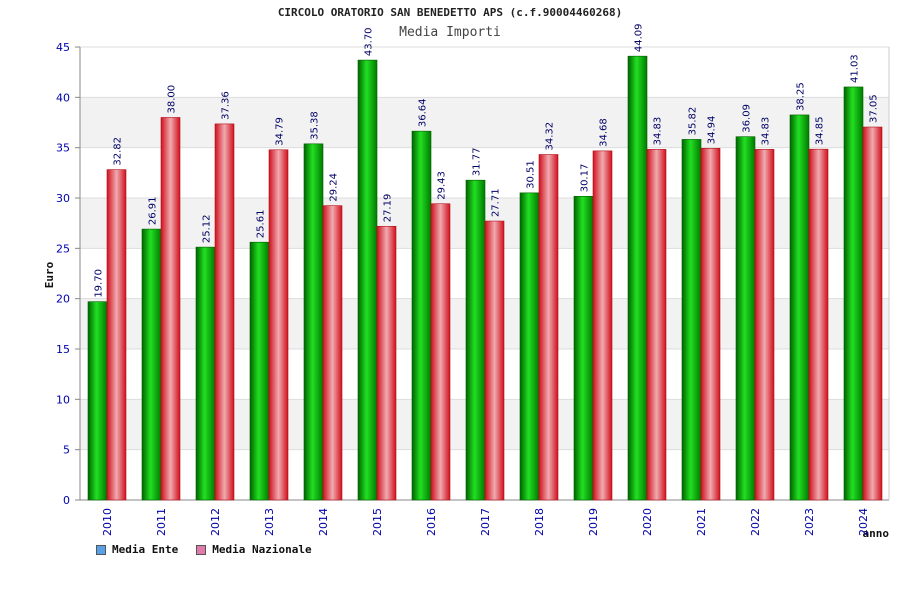 This screenshot has height=600, width=900. What do you see at coordinates (334, 187) in the screenshot?
I see `data-label: 29.24` at bounding box center [334, 187].